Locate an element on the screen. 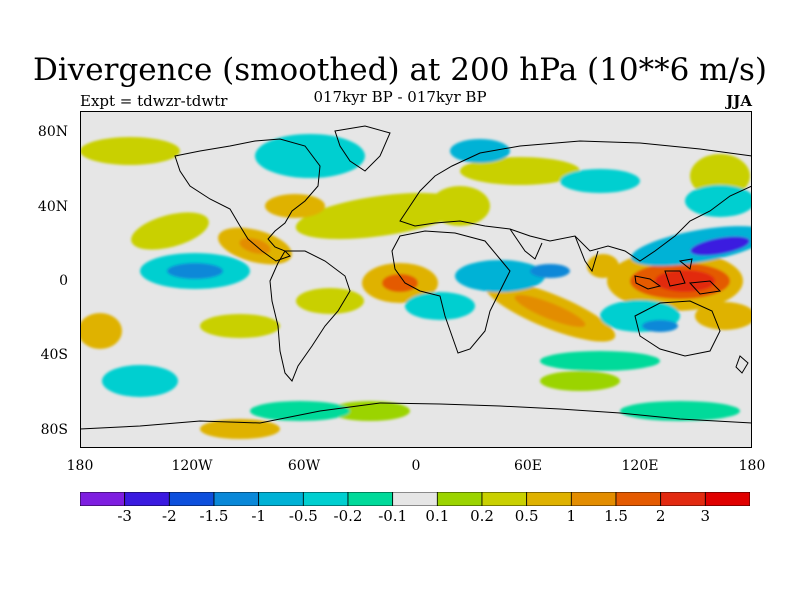 The image size is (800, 600). lat-label-40s: 40S is located at coordinates (54, 355).